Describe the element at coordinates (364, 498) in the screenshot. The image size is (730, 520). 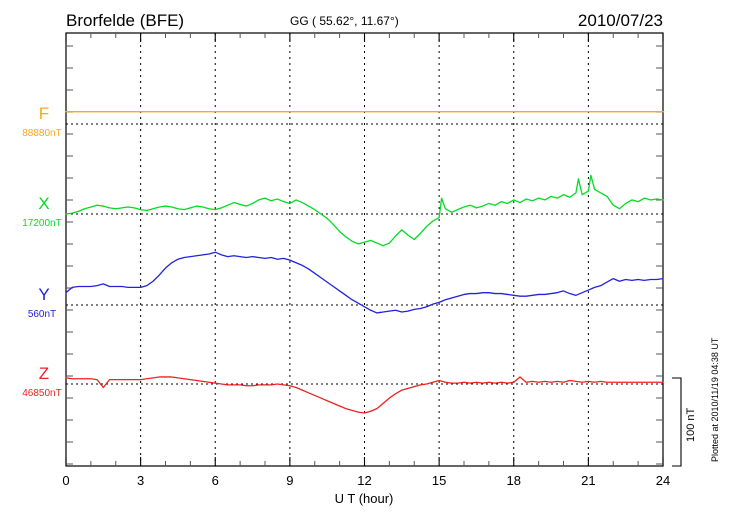
I see `x-axis-title: U T (hour)` at that location.